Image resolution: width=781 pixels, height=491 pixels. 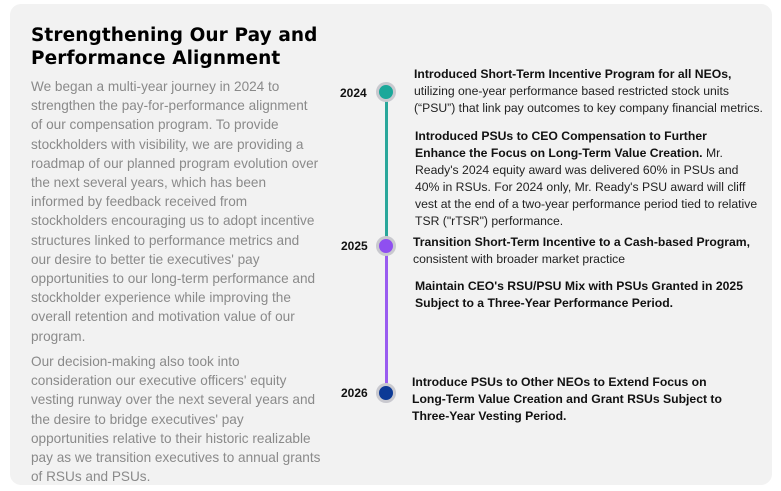 I want to click on year-label-2026: 2026, so click(x=354, y=393).